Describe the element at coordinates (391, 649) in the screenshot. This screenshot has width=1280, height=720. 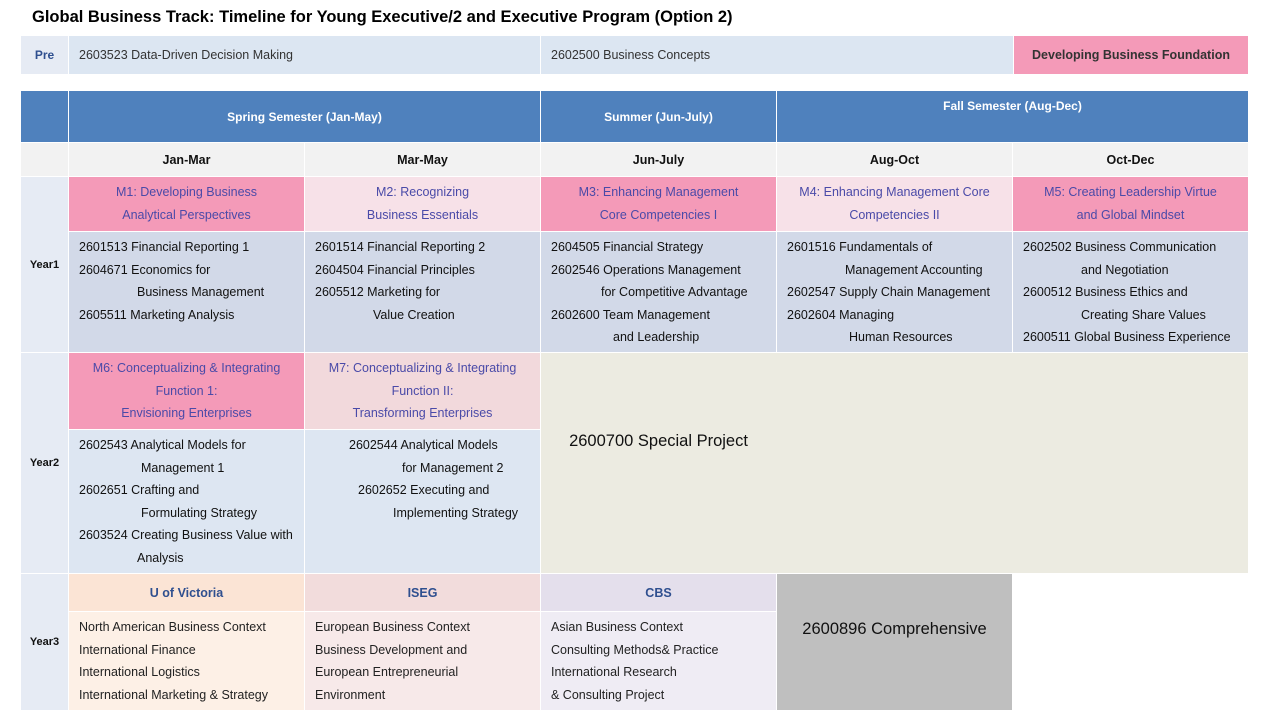
I see `course-line: Business Development and` at that location.